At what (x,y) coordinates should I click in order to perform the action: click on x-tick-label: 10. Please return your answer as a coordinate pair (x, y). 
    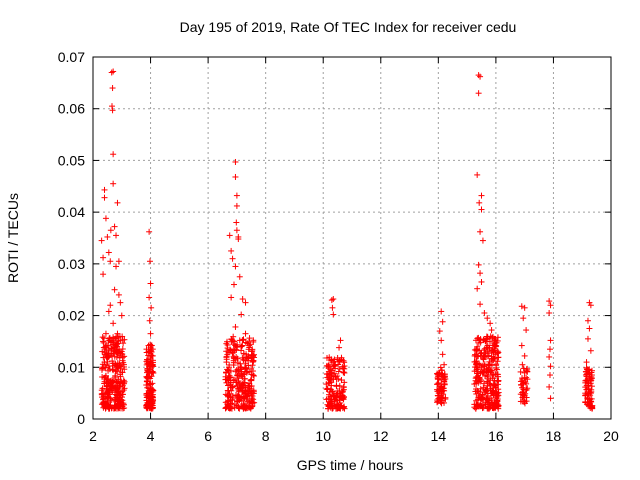
    Looking at the image, I should click on (323, 436).